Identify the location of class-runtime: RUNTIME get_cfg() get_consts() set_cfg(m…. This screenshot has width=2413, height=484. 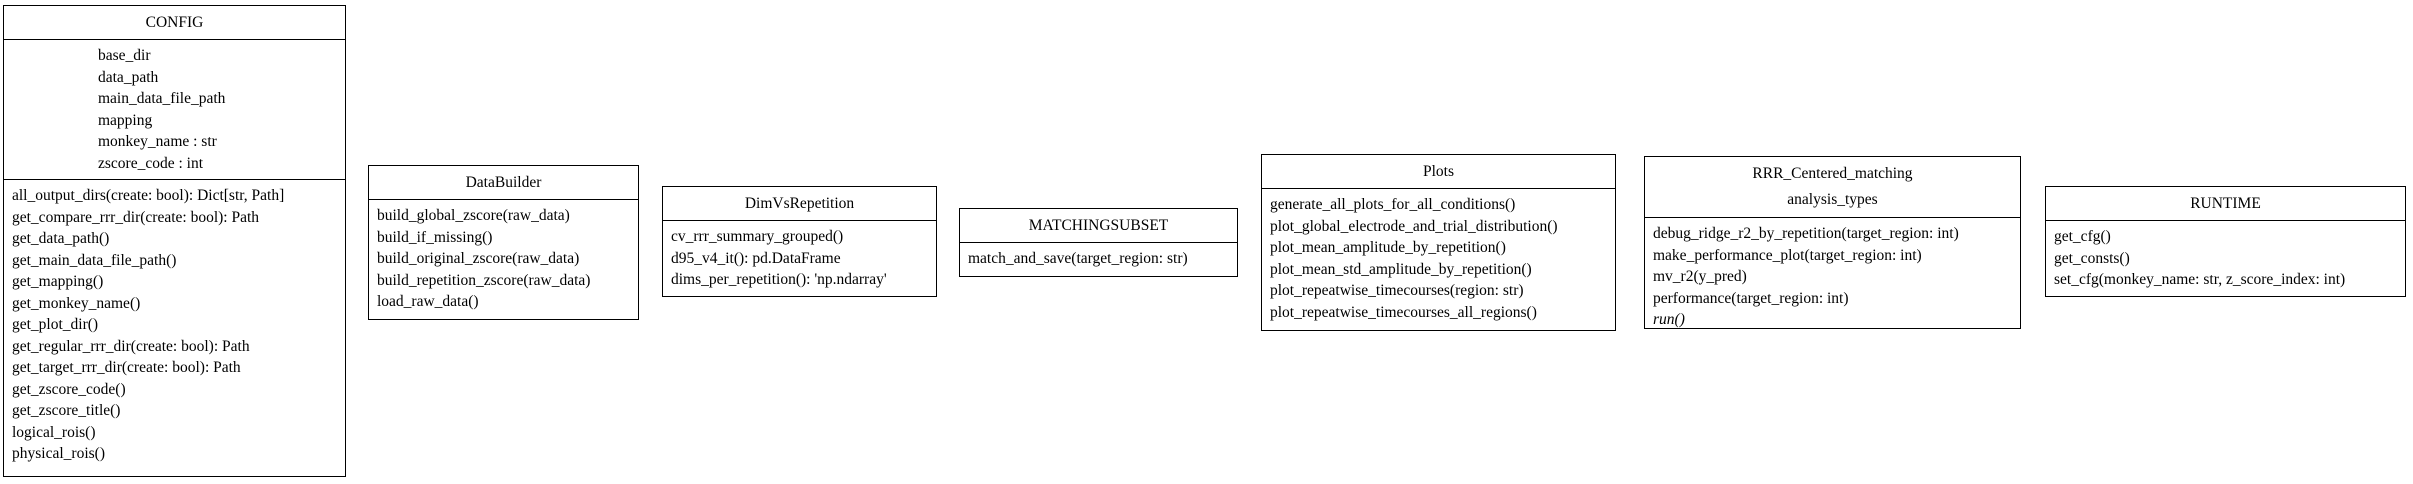
(2225, 241).